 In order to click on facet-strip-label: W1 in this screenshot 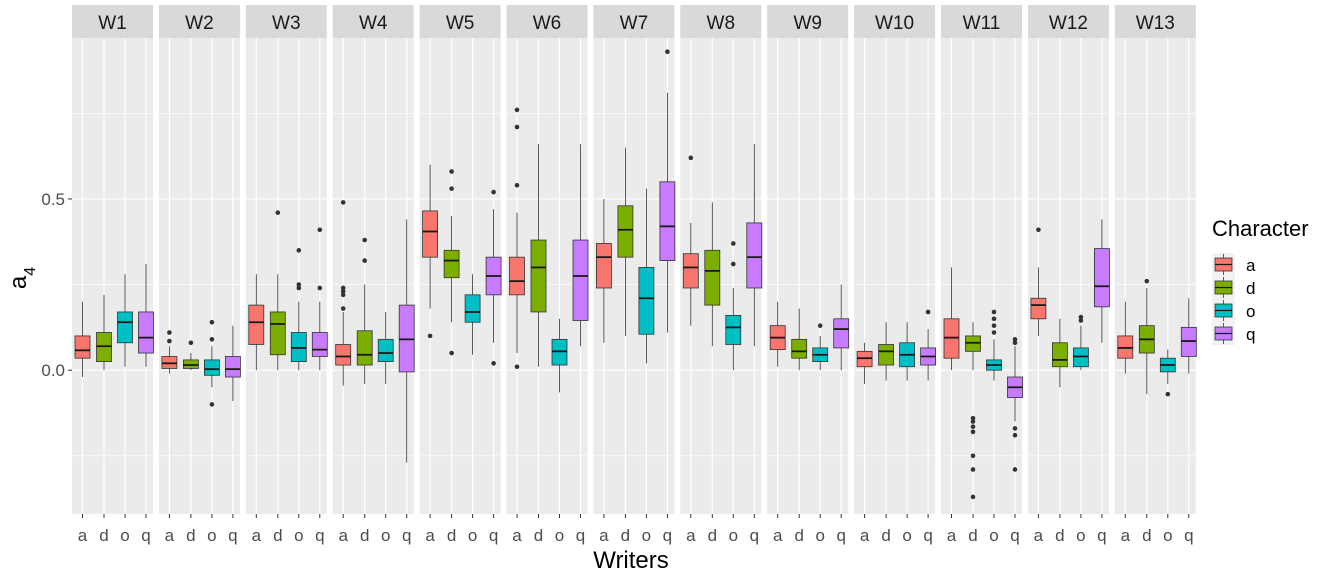, I will do `click(112, 23)`.